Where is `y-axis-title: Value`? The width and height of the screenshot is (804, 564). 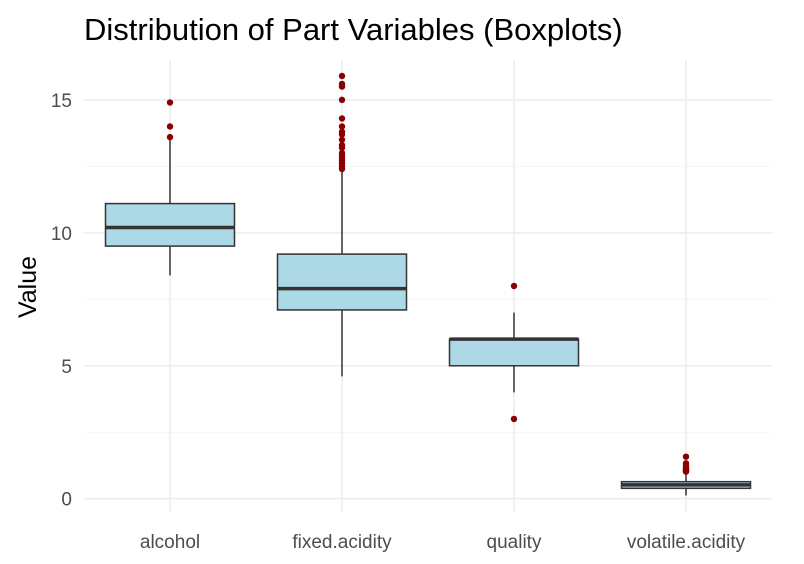 y-axis-title: Value is located at coordinates (28, 287).